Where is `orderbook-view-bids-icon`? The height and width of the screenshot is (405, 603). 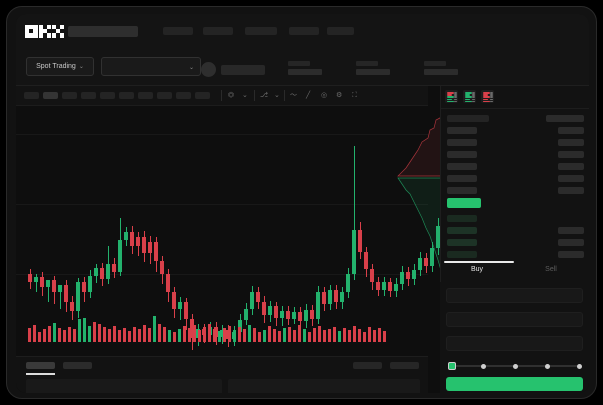 orderbook-view-bids-icon is located at coordinates (469, 96).